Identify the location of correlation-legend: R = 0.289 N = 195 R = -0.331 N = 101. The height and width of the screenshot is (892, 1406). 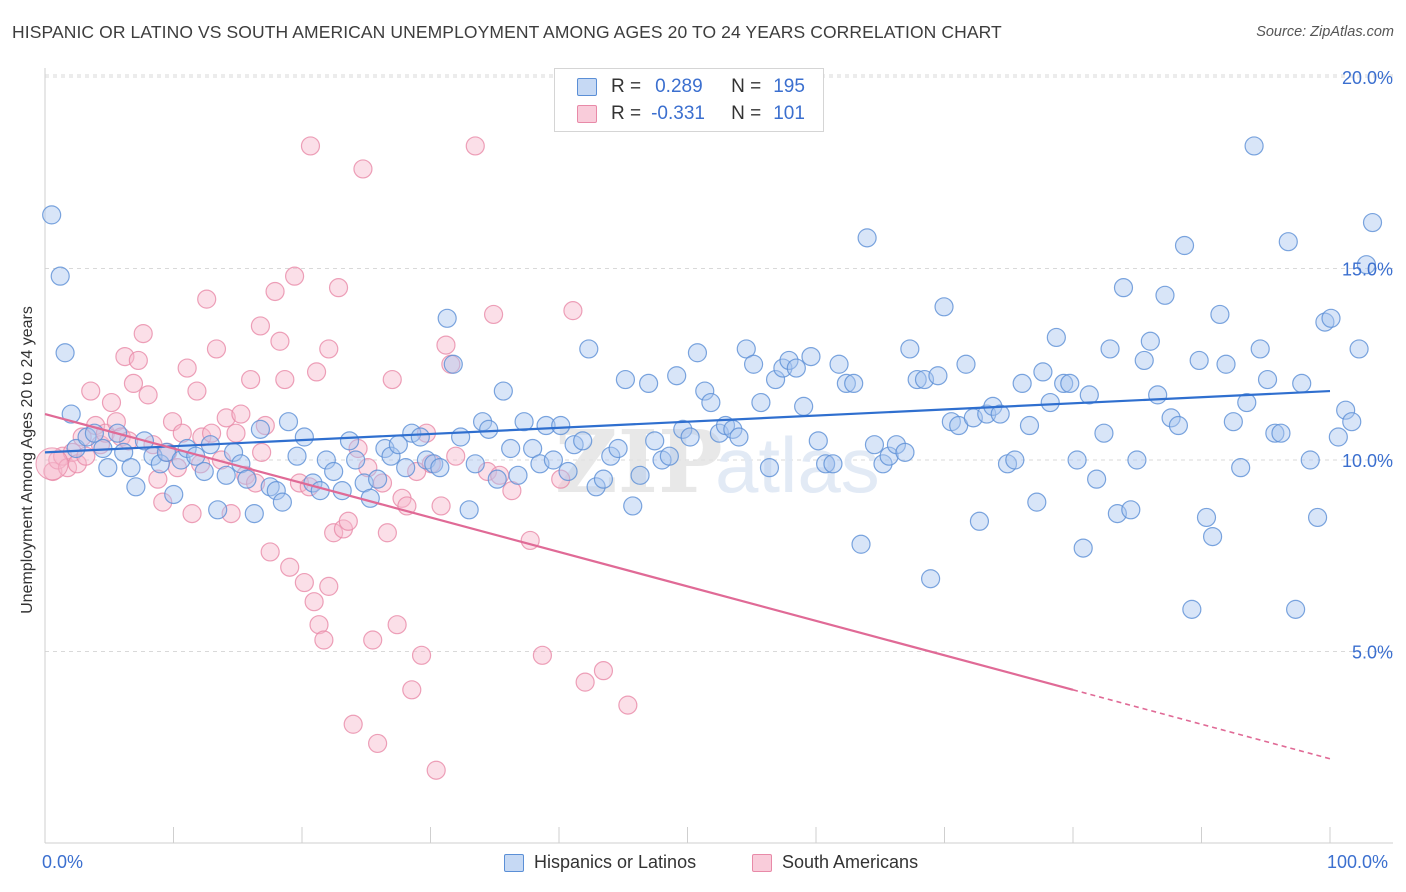
(689, 100).